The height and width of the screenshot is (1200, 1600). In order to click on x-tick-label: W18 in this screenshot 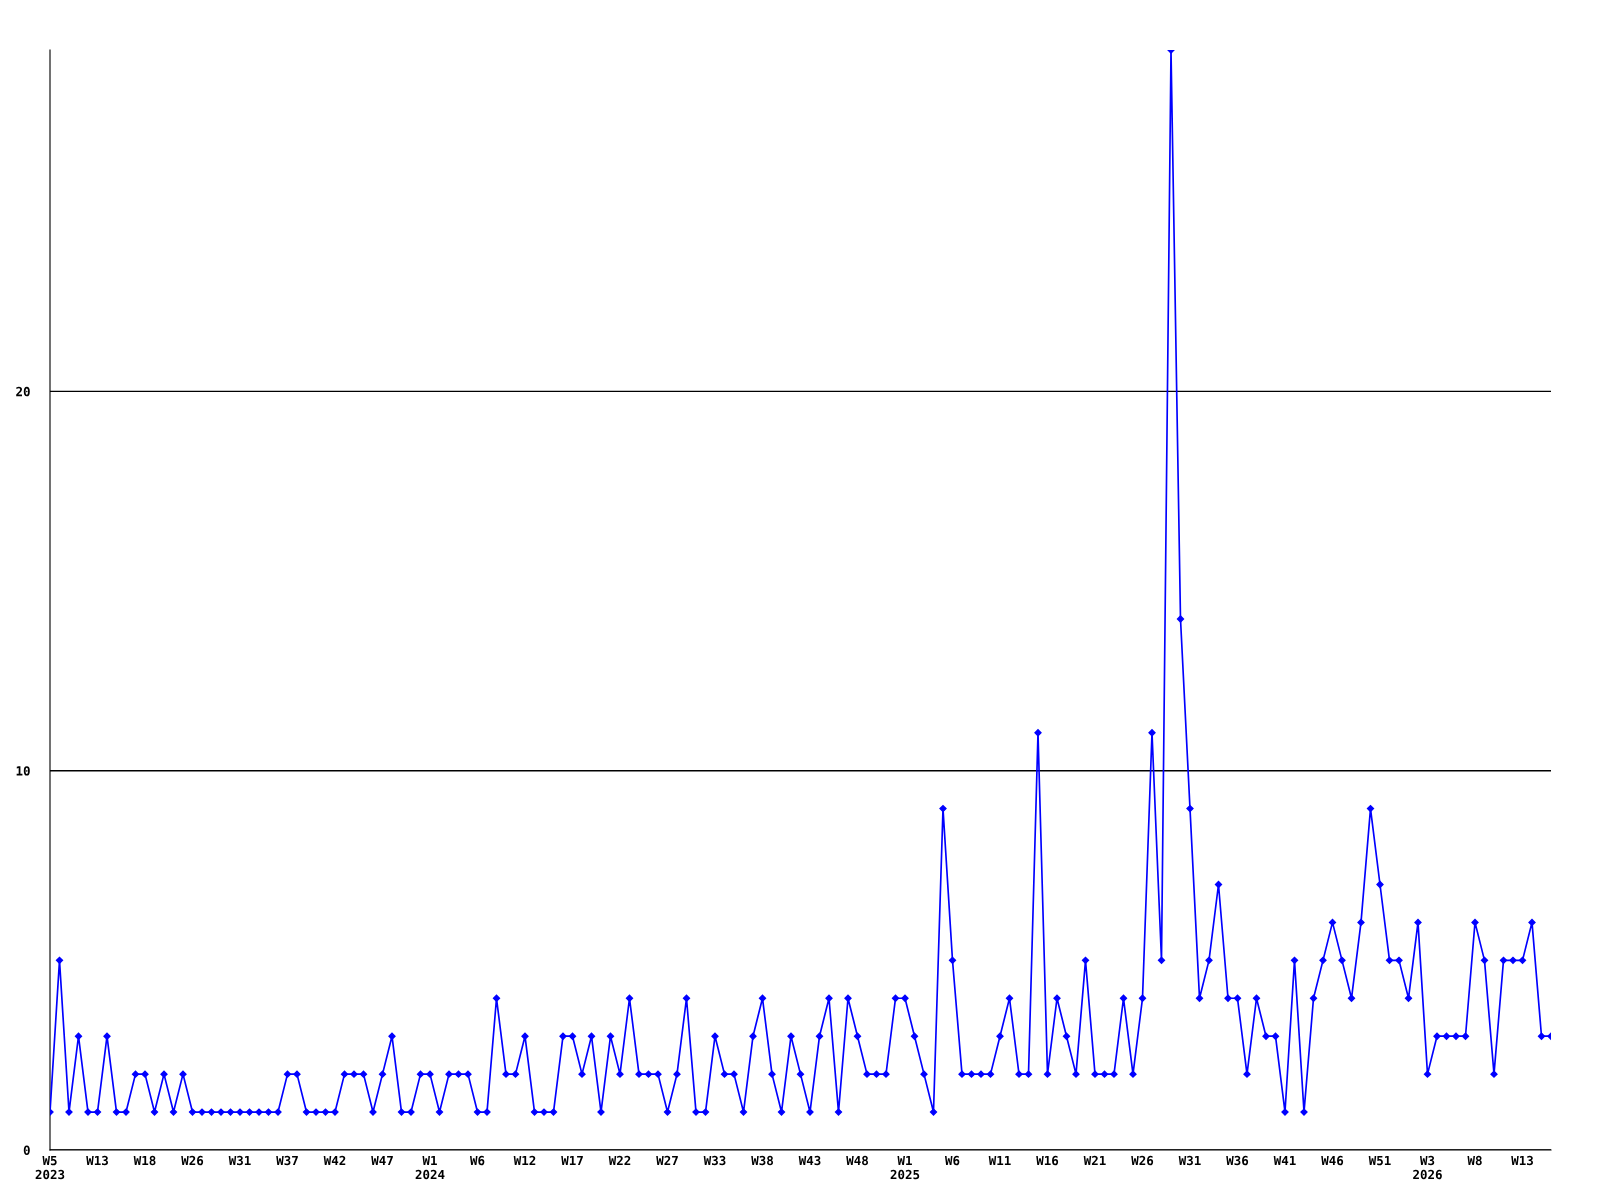, I will do `click(144, 1160)`.